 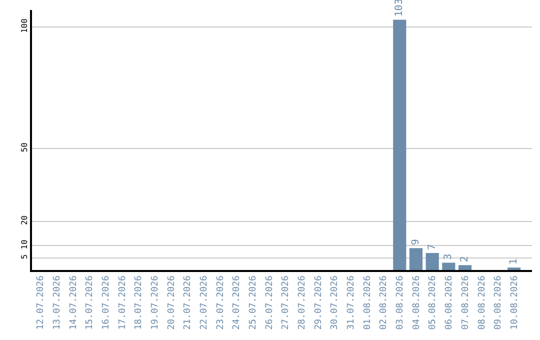 What do you see at coordinates (24, 147) in the screenshot?
I see `y-tick-label: 50` at bounding box center [24, 147].